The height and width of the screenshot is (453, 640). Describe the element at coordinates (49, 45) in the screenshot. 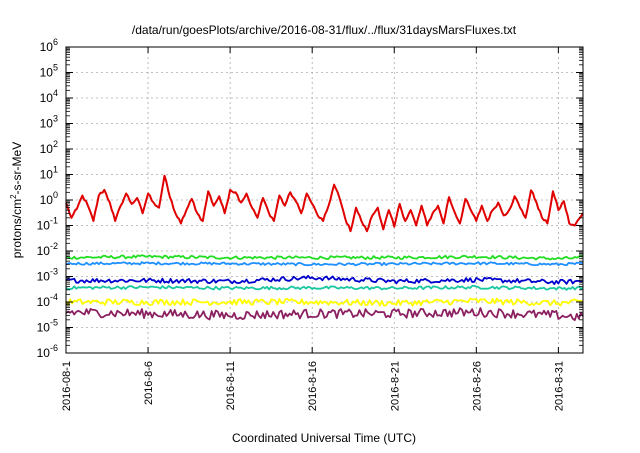

I see `y-tick-label: 10⁶` at that location.